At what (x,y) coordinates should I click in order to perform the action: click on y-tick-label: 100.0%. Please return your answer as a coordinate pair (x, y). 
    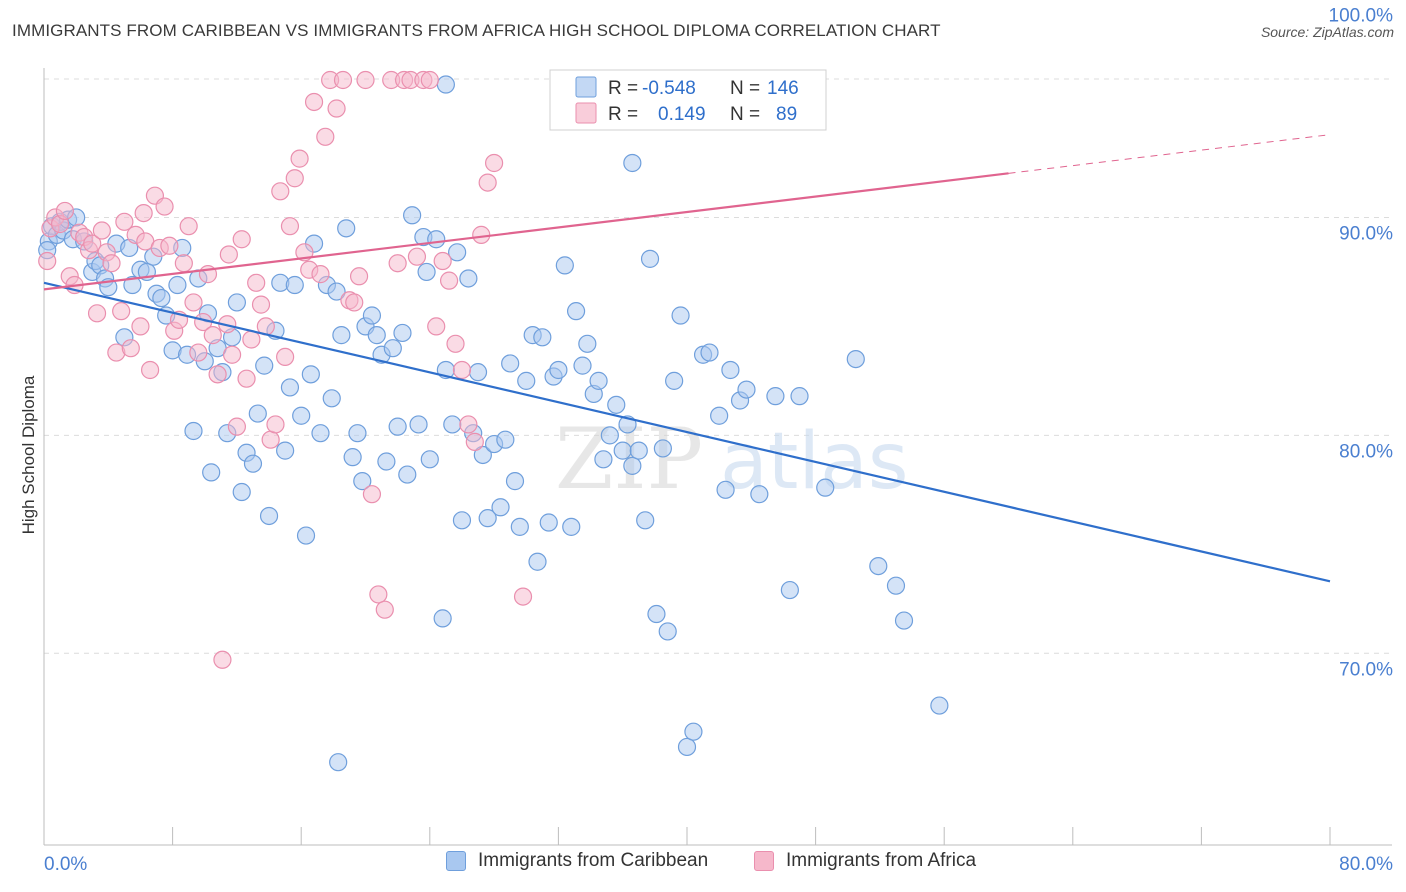
    Looking at the image, I should click on (1361, 16).